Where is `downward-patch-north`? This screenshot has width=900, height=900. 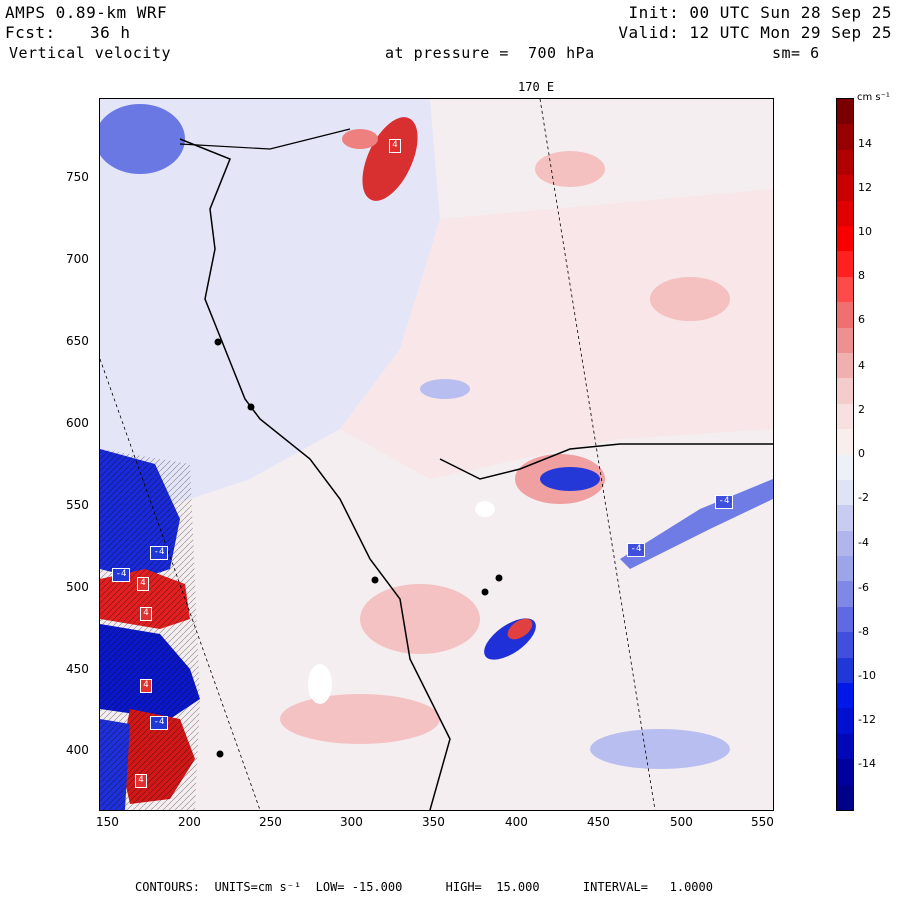 downward-patch-north is located at coordinates (142, 139).